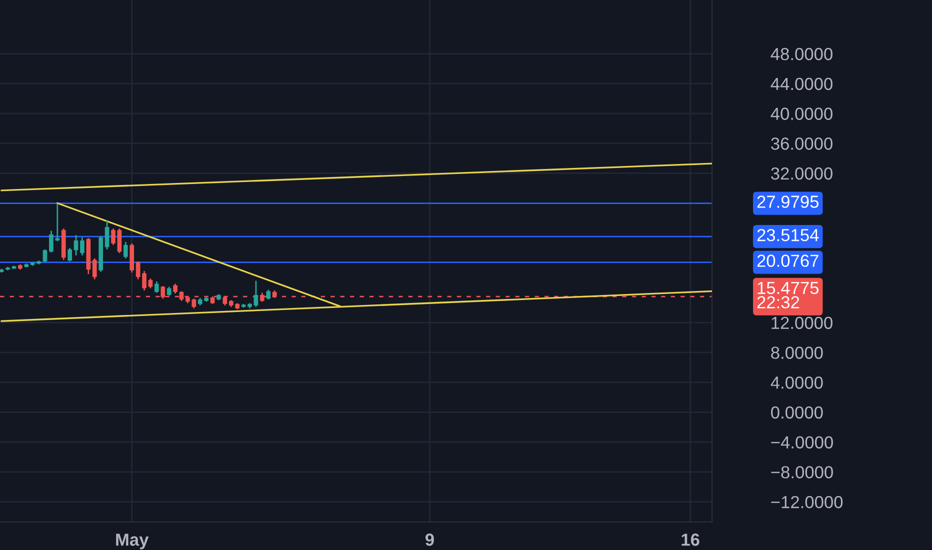  Describe the element at coordinates (796, 382) in the screenshot. I see `y-tick-label: 4.0000` at that location.